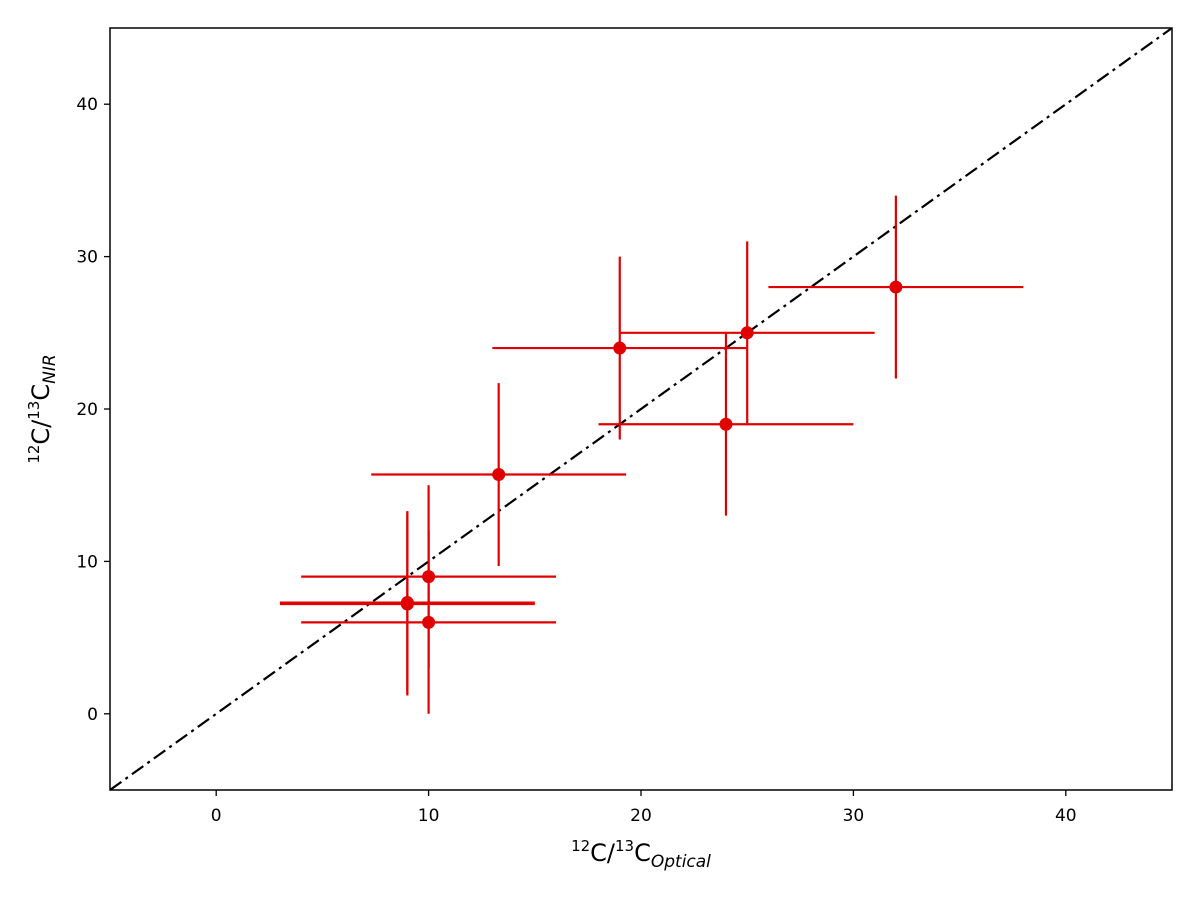  What do you see at coordinates (641, 854) in the screenshot?
I see `x-axis-label: 12C/13COptical` at bounding box center [641, 854].